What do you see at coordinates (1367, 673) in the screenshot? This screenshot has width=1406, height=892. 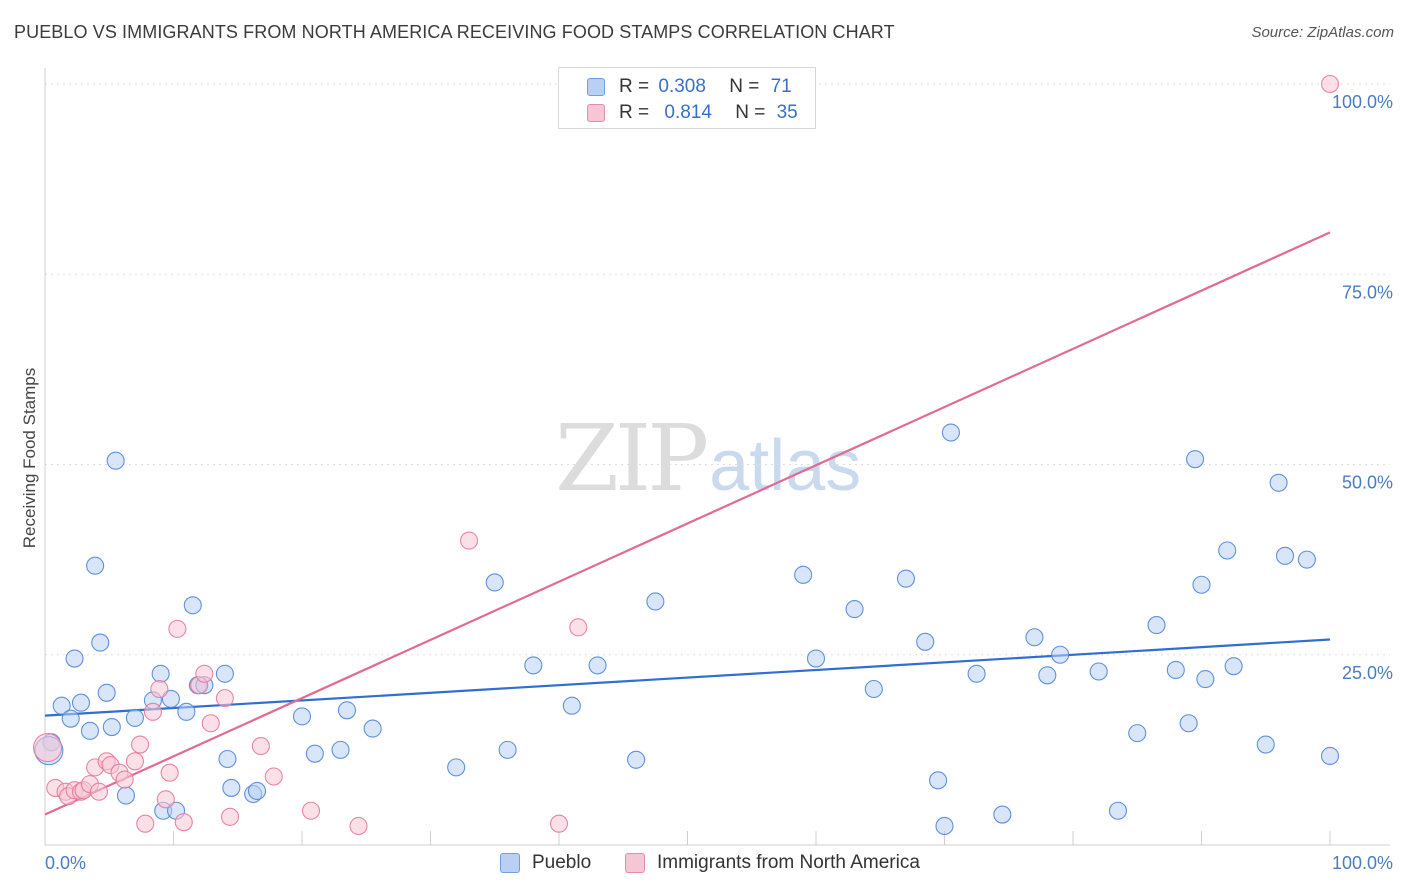 I see `y-tick-label: 25.0%` at bounding box center [1367, 673].